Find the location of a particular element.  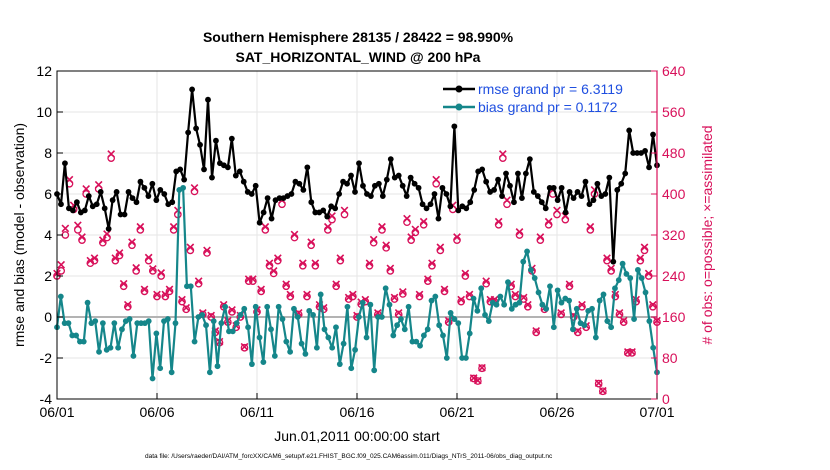

right-axis-label: # of obs: o=possible; ×=assimilated is located at coordinates (707, 234).